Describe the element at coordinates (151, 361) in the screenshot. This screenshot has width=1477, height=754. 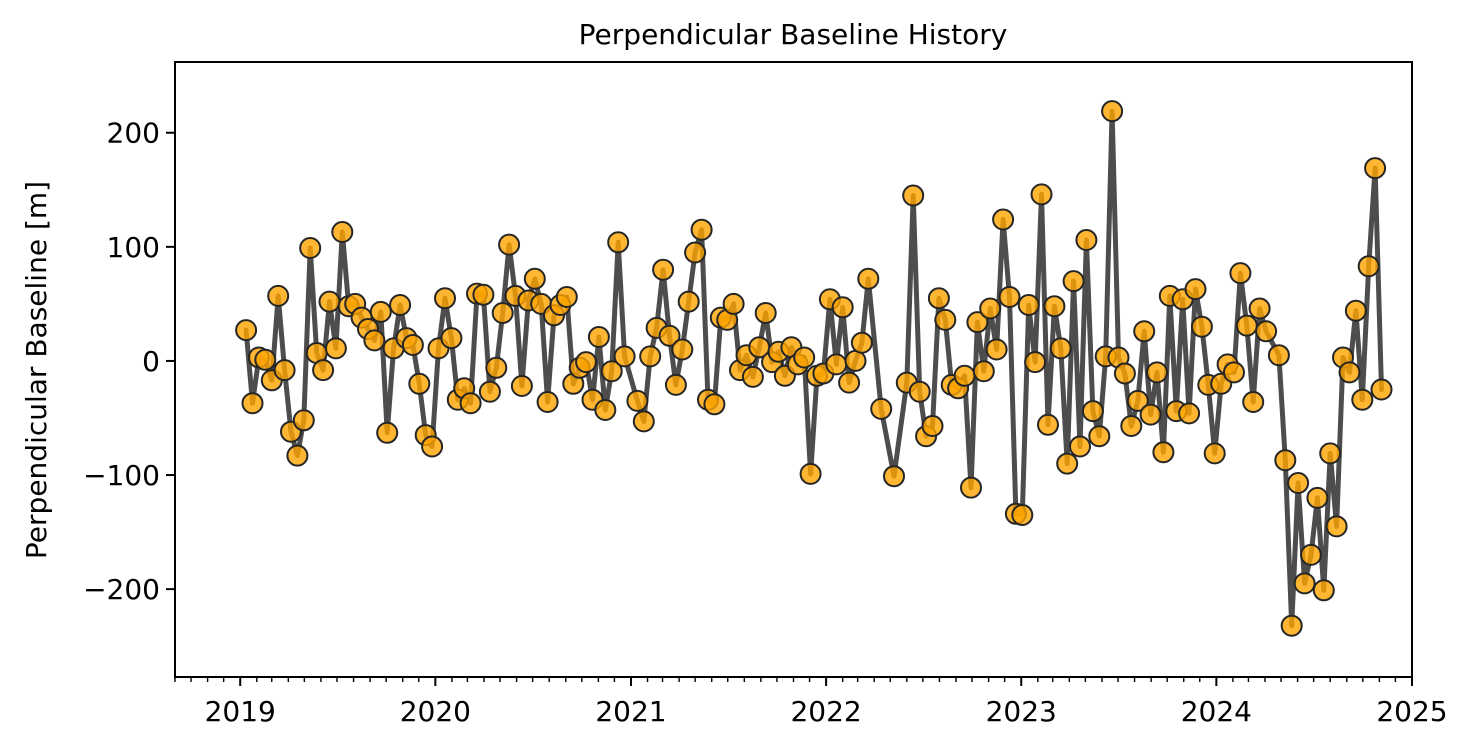
I see `y-tick-label: 0` at that location.